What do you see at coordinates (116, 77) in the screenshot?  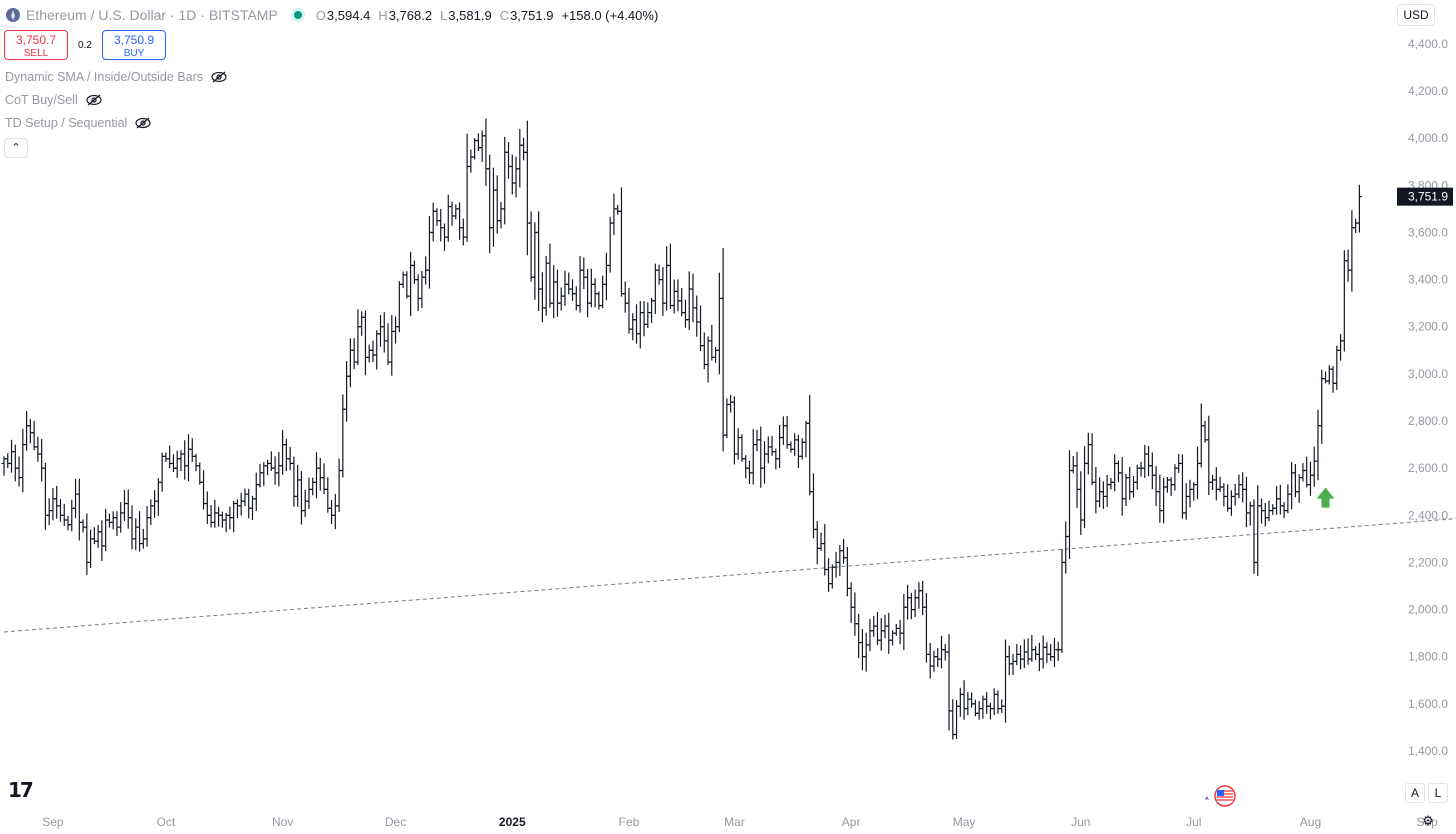 I see `indicator-dynamic-sma: Dynamic SMA / Inside/Outside Bars` at bounding box center [116, 77].